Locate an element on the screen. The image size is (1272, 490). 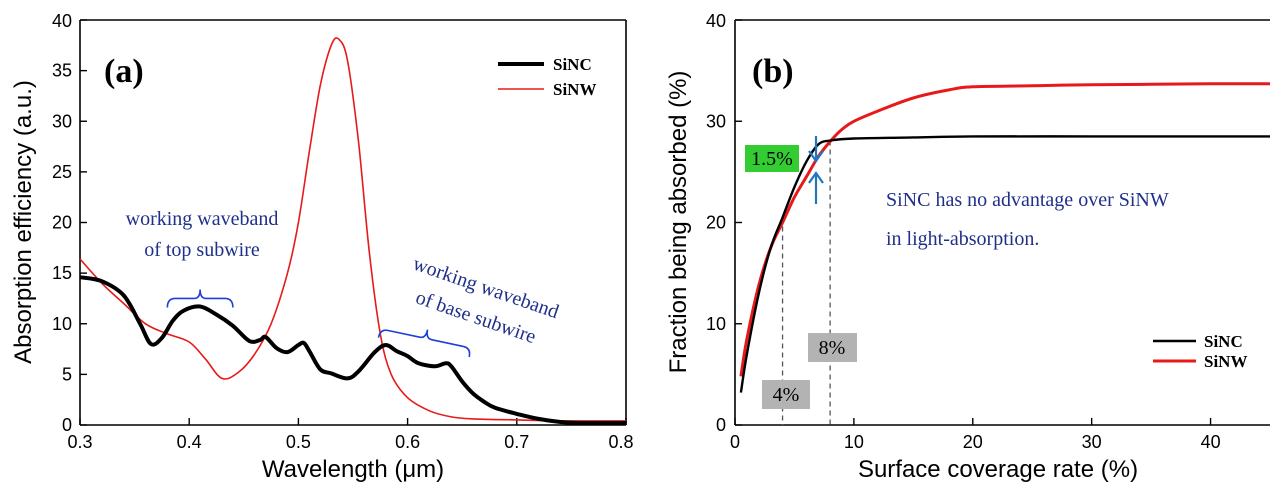
annotation-base-subwire: working waveband of base subwire is located at coordinates (486, 300).